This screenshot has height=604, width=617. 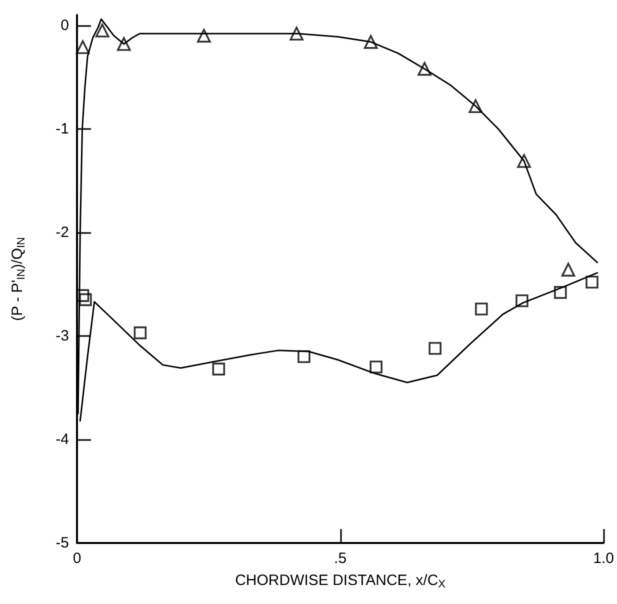 I want to click on y-tick-label: -3, so click(x=62, y=335).